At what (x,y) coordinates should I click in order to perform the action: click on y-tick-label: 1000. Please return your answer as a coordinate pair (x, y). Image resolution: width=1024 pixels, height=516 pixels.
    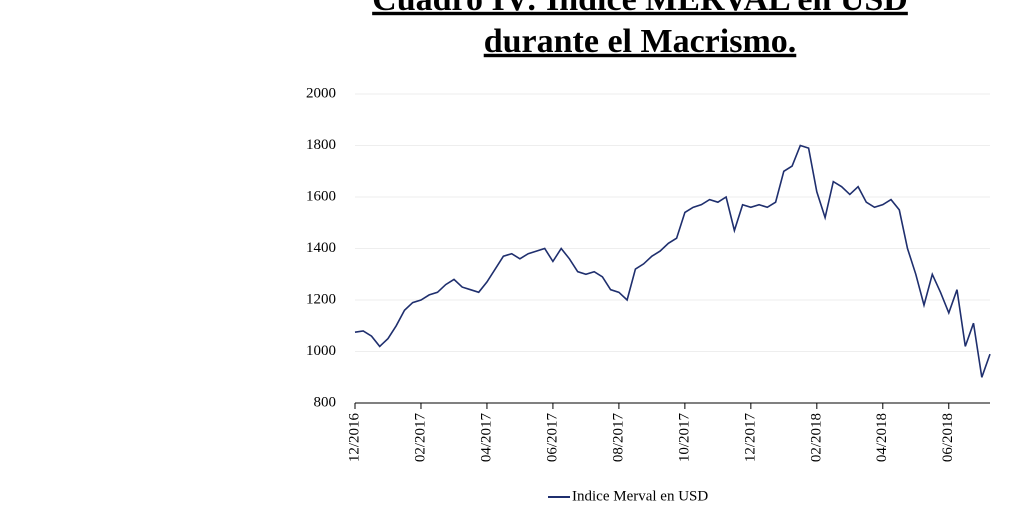
    Looking at the image, I should click on (321, 351).